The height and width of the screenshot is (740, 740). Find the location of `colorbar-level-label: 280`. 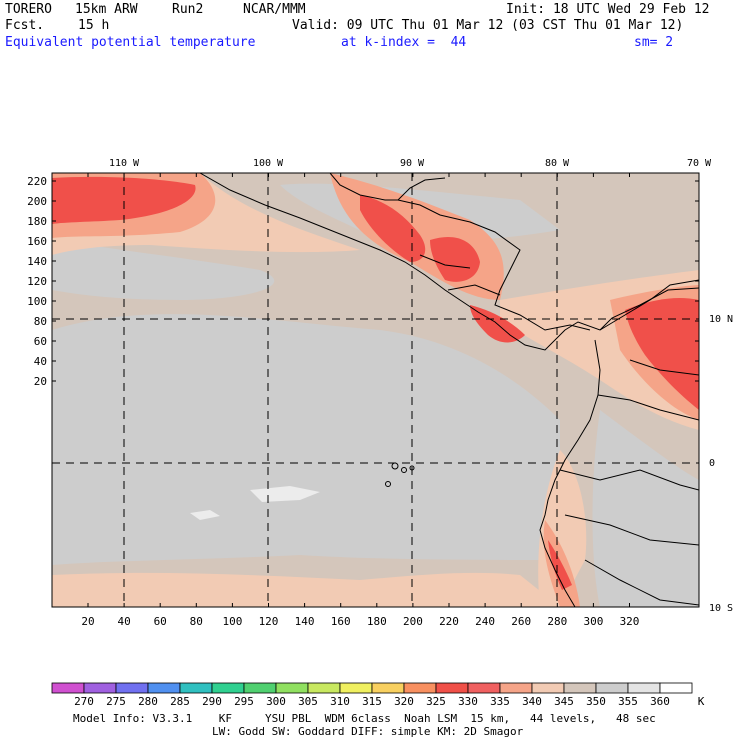

colorbar-level-label: 280 is located at coordinates (148, 701).